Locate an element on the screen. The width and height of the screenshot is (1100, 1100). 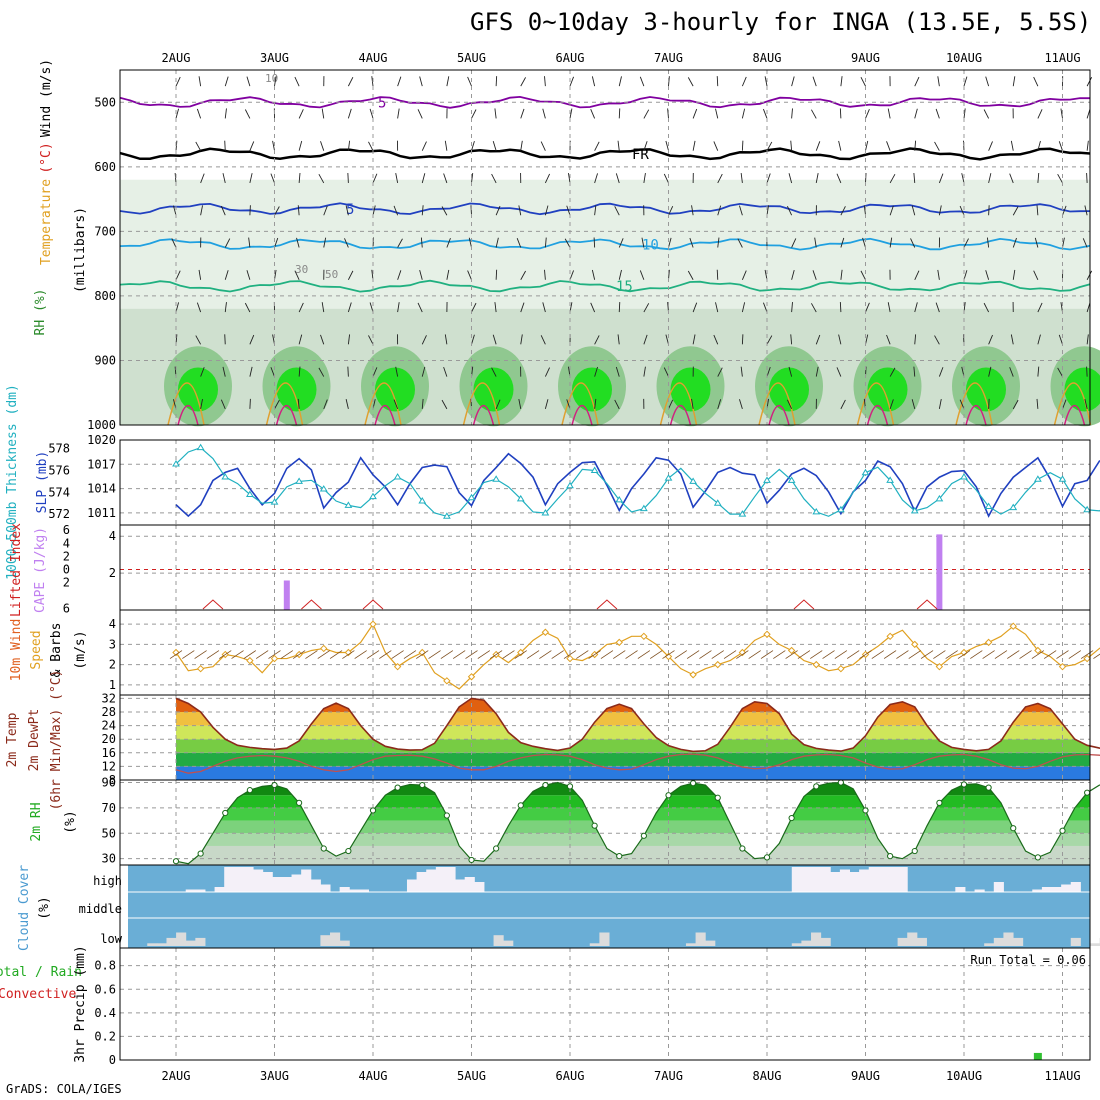
precip-tick: 0.4 is located at coordinates (105, 1013).